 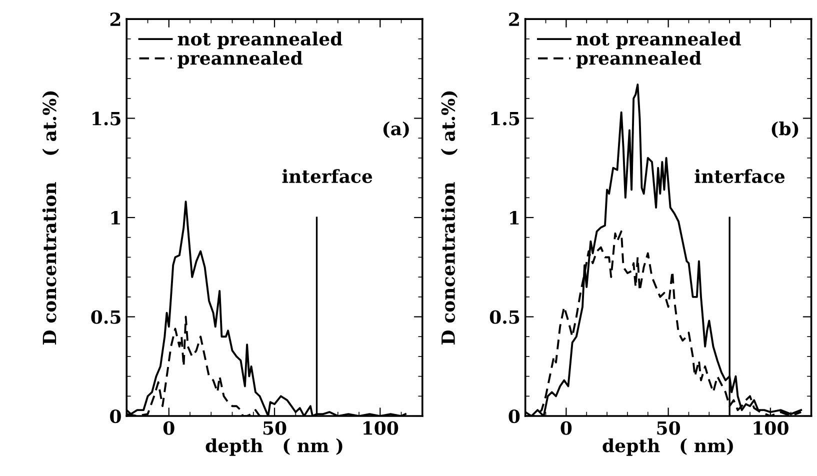 What do you see at coordinates (785, 129) in the screenshot?
I see `annotation: (b)` at bounding box center [785, 129].